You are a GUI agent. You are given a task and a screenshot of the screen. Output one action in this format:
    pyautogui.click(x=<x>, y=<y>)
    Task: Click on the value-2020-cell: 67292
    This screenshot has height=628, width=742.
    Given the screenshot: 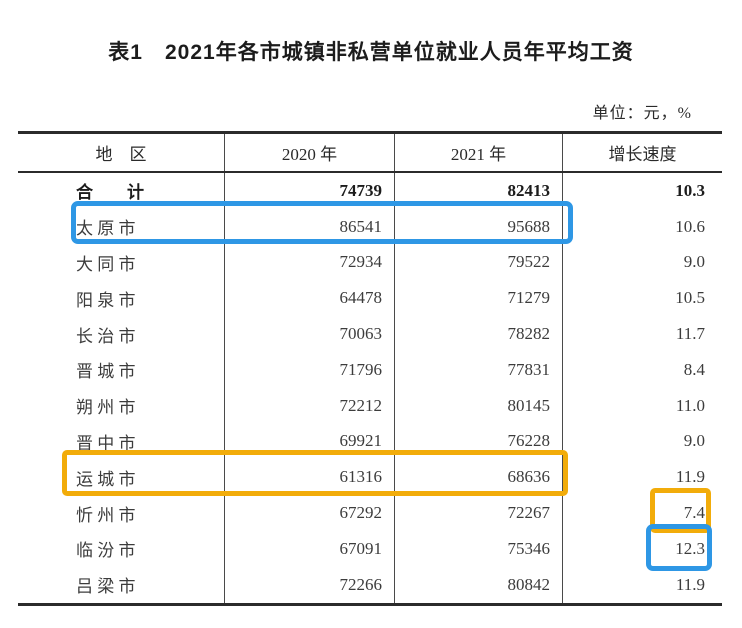 What is the action you would take?
    pyautogui.click(x=310, y=513)
    